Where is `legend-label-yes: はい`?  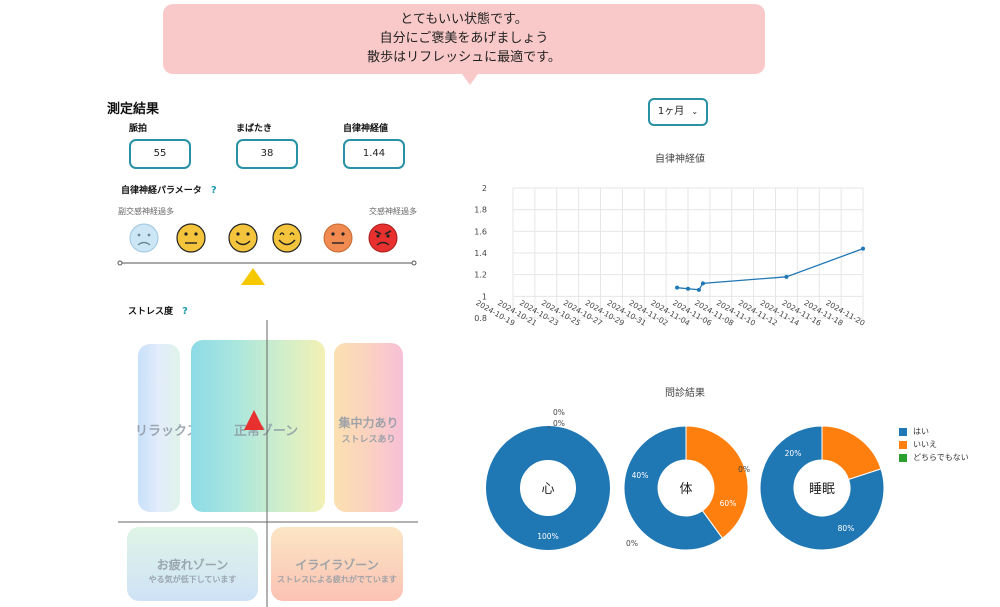 legend-label-yes: はい is located at coordinates (921, 431).